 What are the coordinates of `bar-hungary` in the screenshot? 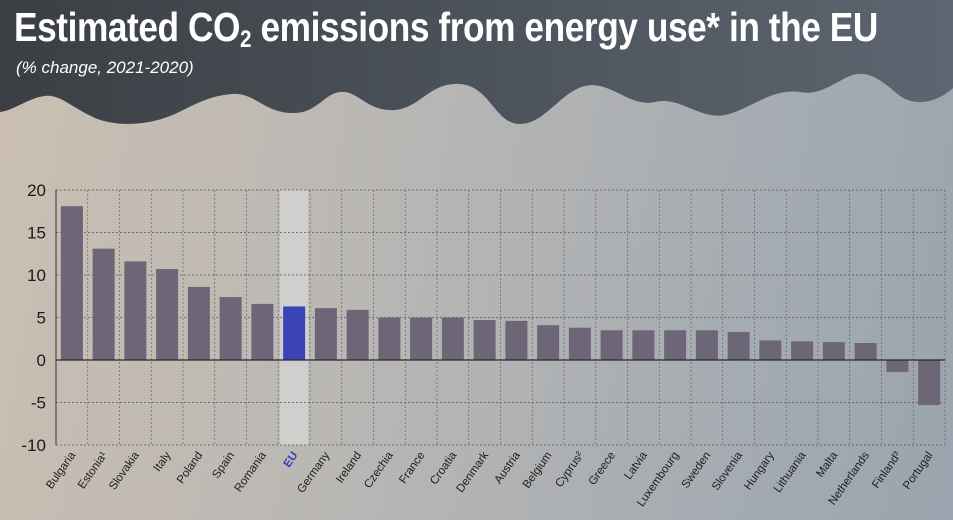 It's located at (770, 350).